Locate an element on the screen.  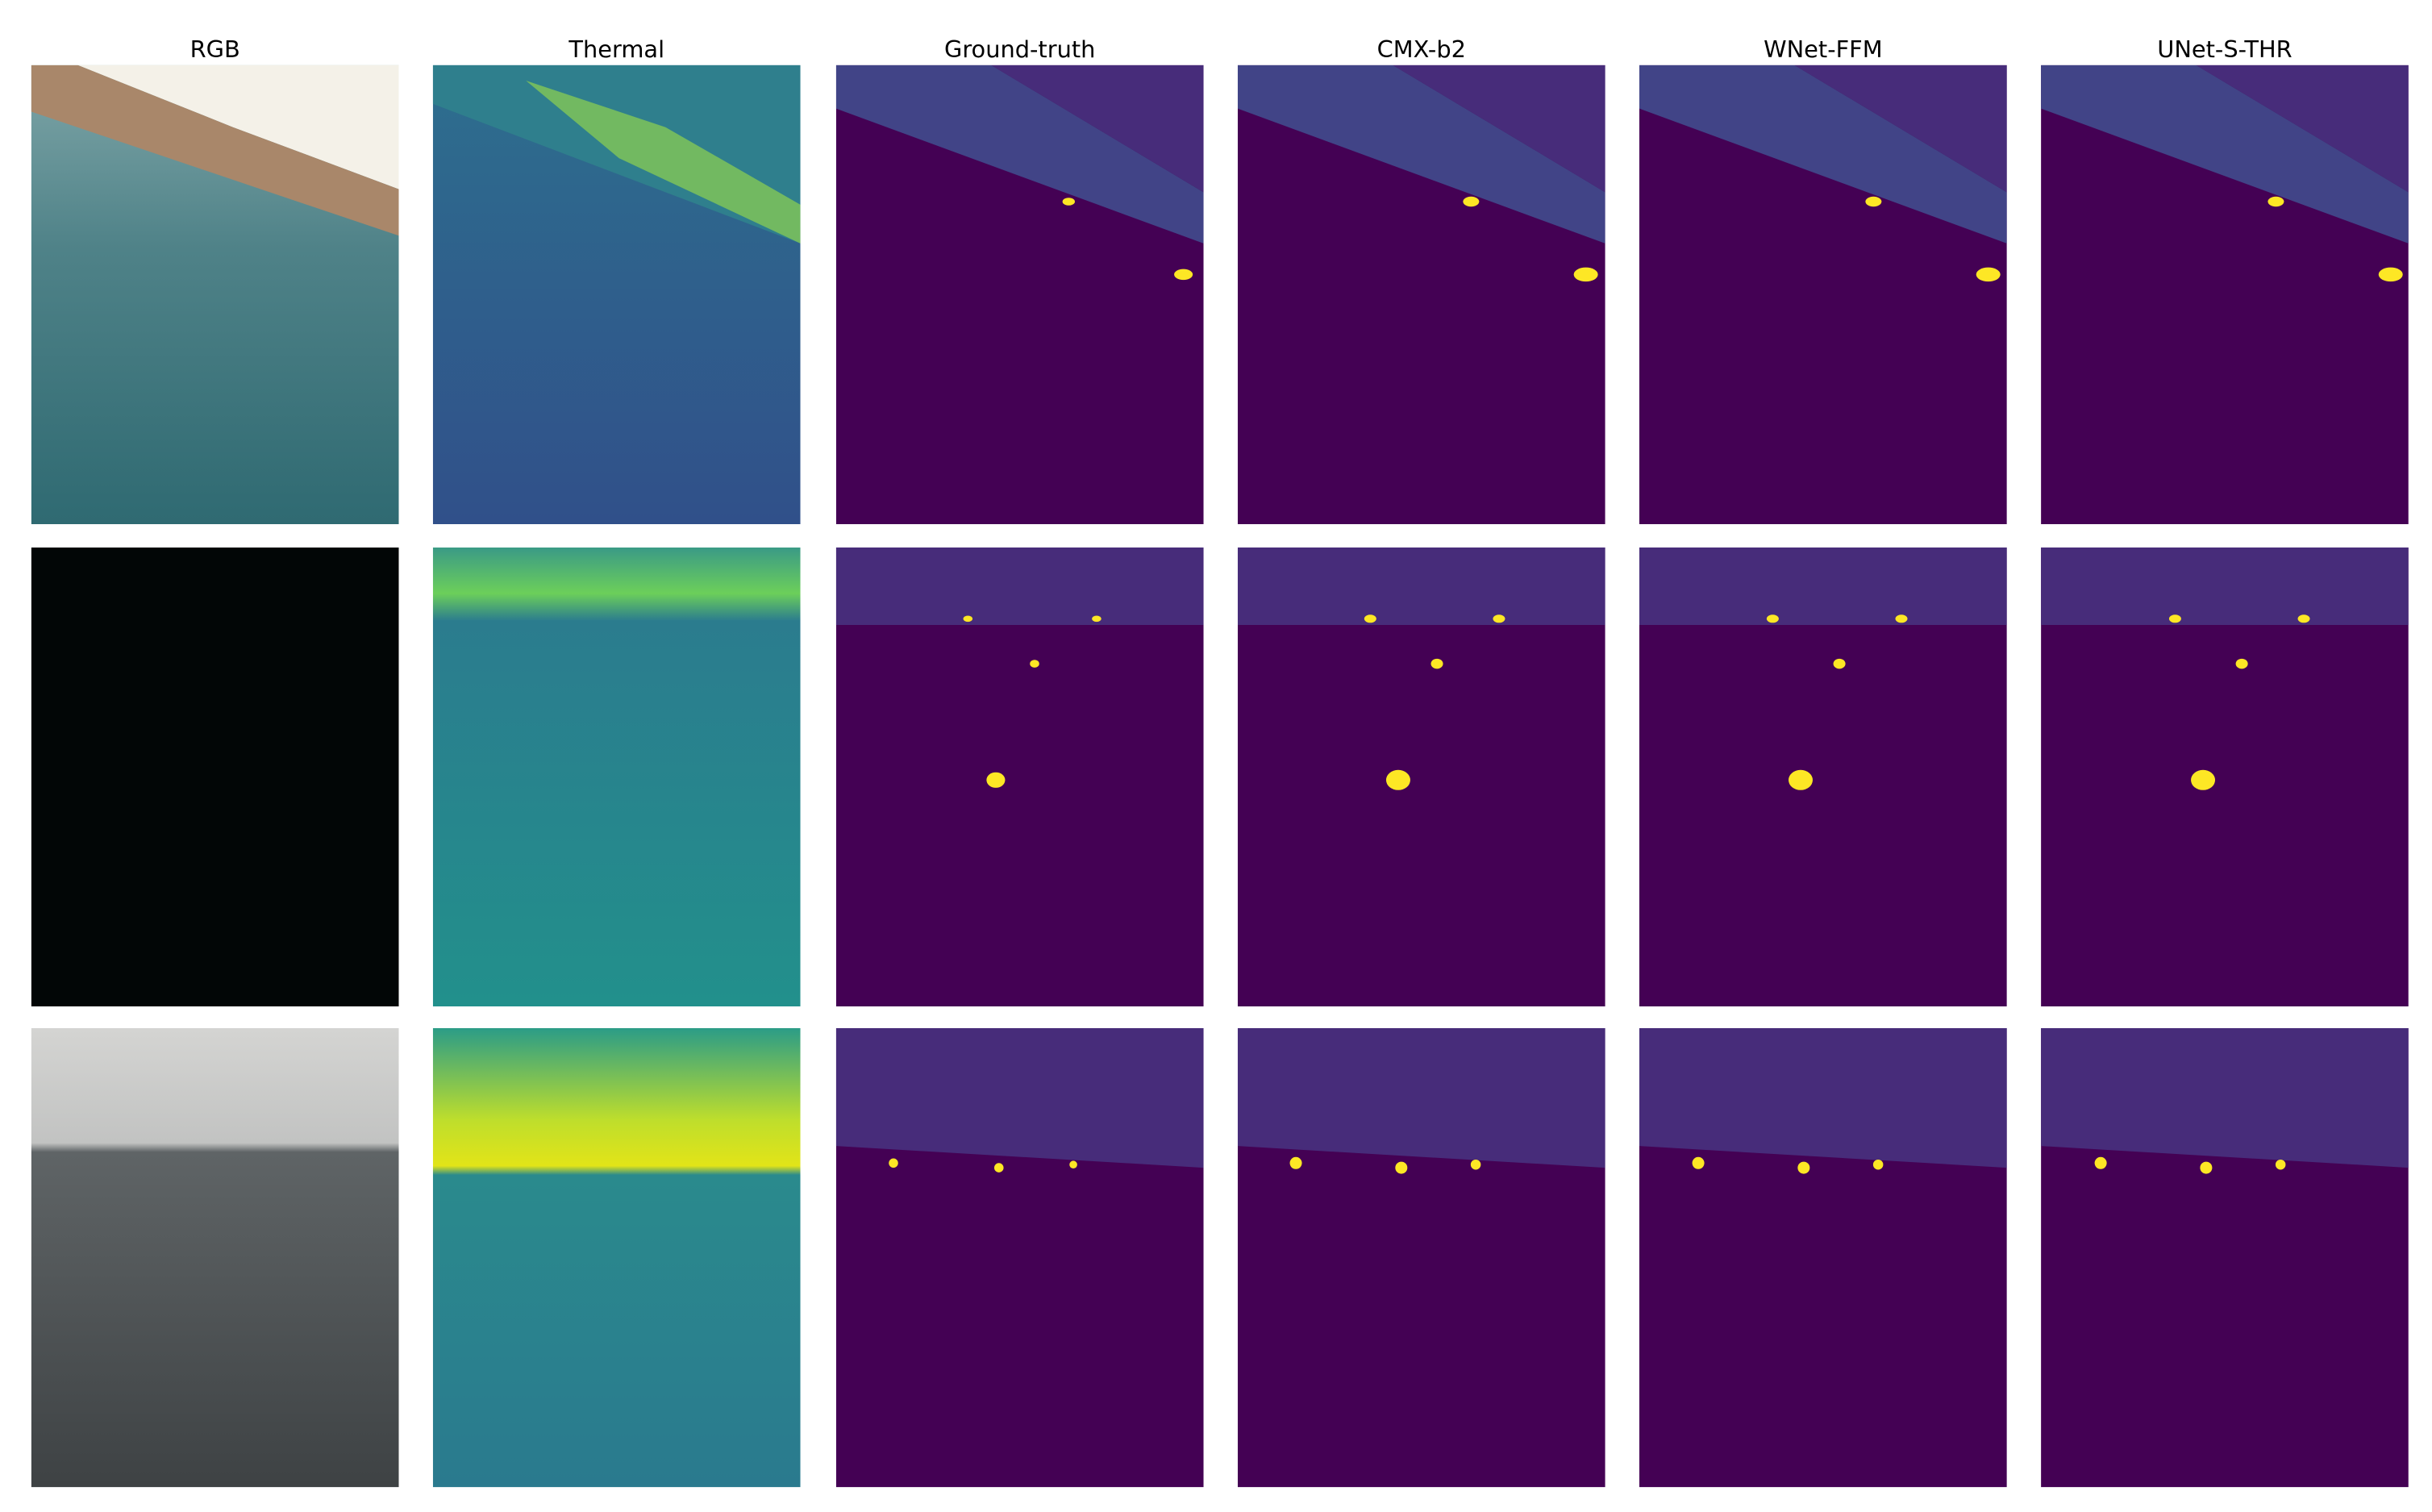
column-title: UNet-S-THR is located at coordinates (2224, 49).